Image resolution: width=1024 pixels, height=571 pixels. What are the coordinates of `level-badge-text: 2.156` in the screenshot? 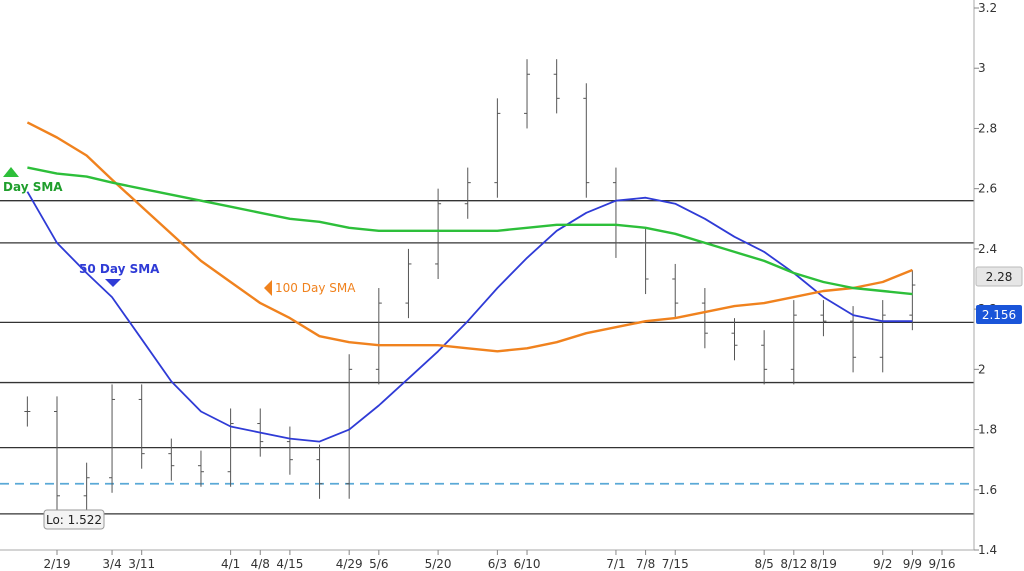 It's located at (999, 315).